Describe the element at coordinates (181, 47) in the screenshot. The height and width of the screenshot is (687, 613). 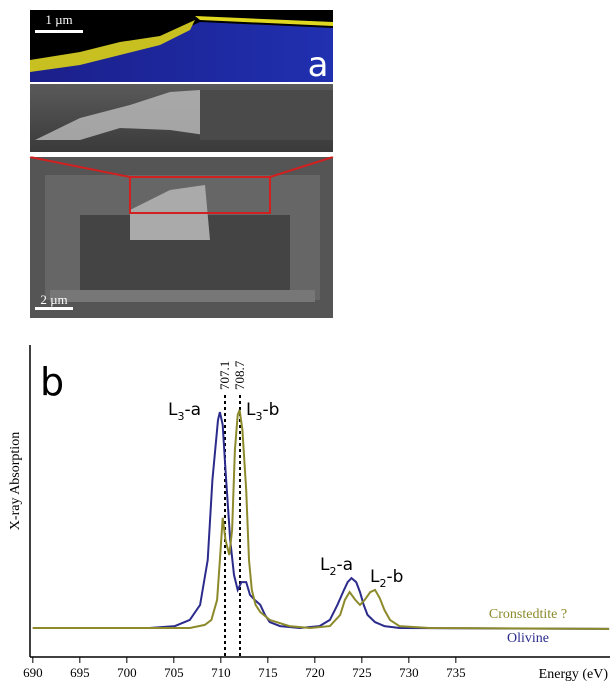
I see `image-color-map: 1 µm a` at that location.